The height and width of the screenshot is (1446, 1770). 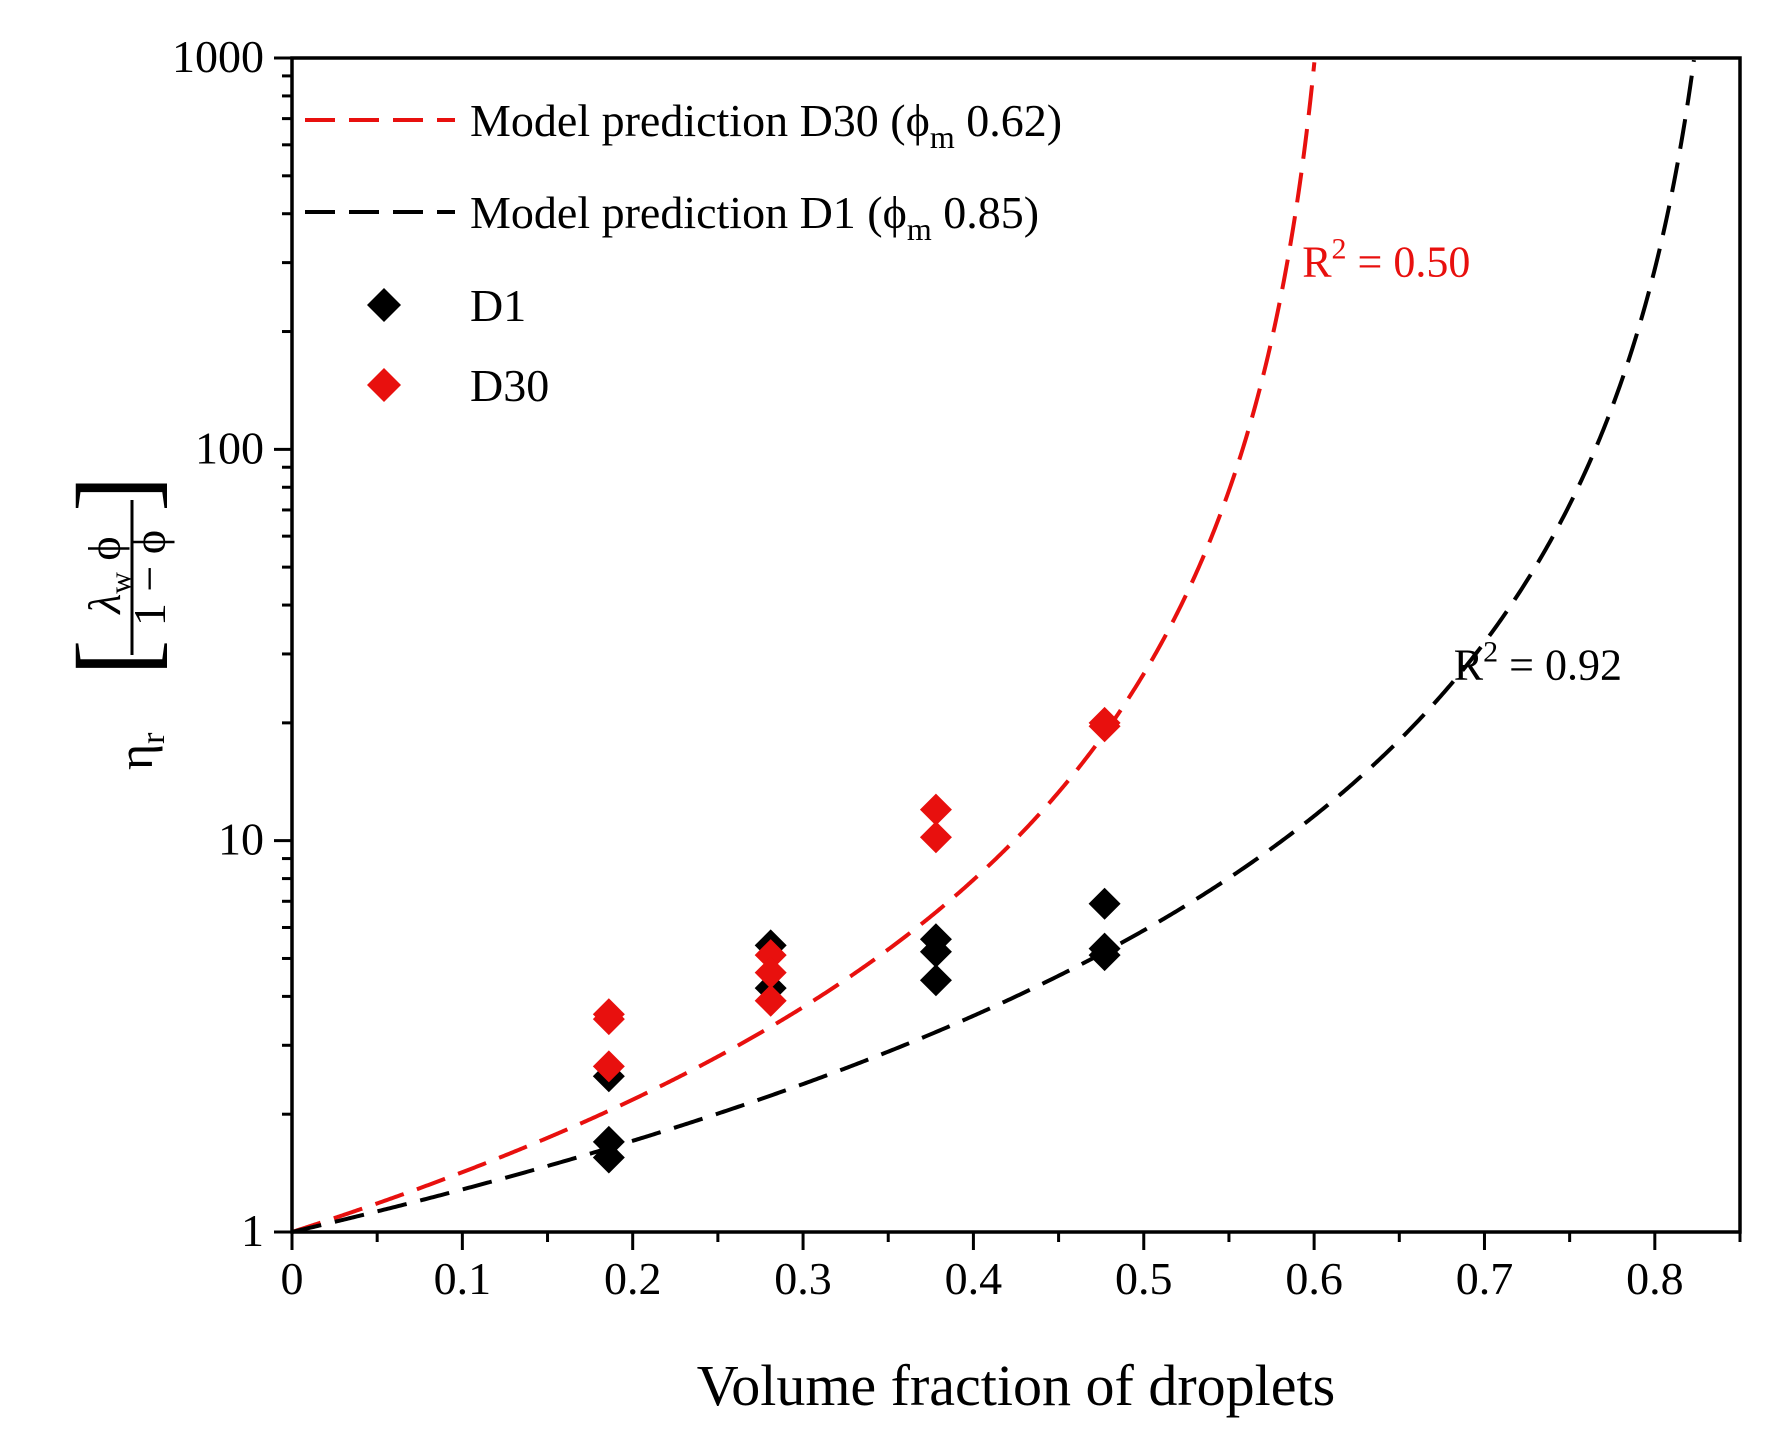 I want to click on legend-label-d1: D1, so click(x=498, y=305).